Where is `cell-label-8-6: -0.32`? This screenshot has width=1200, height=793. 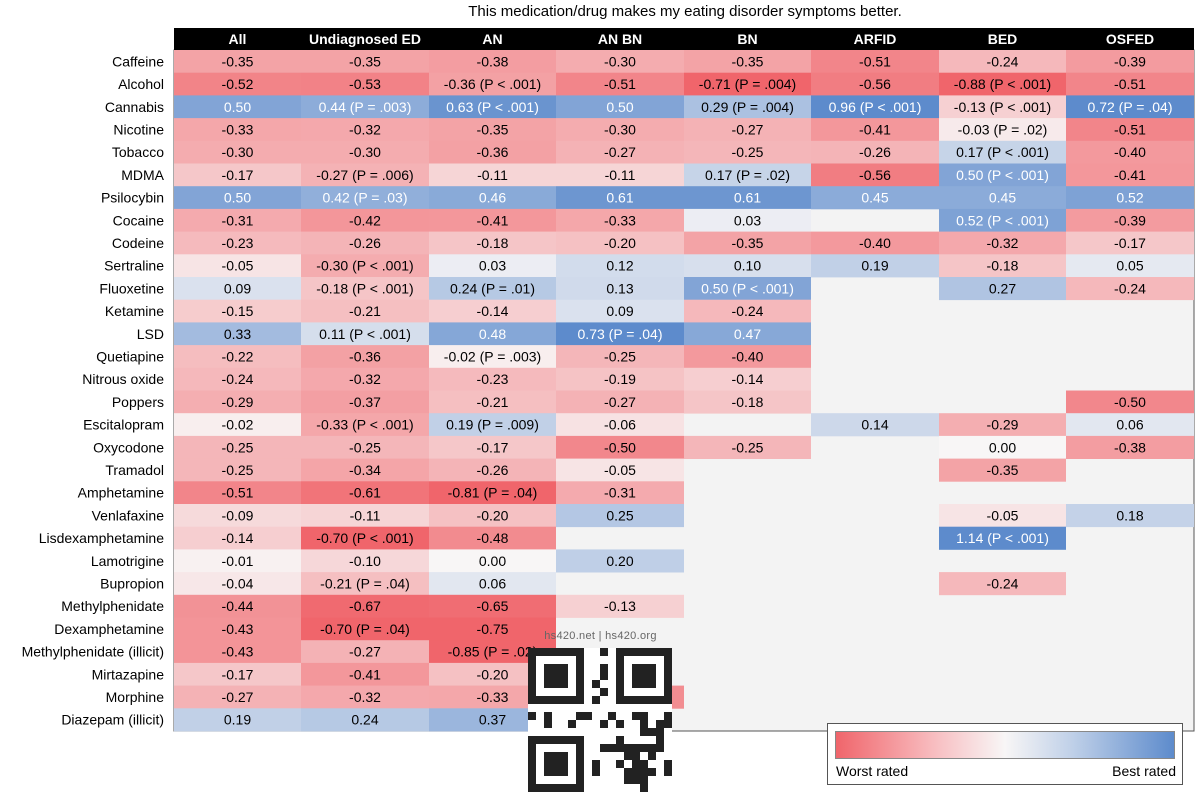
cell-label-8-6: -0.32 is located at coordinates (1003, 243).